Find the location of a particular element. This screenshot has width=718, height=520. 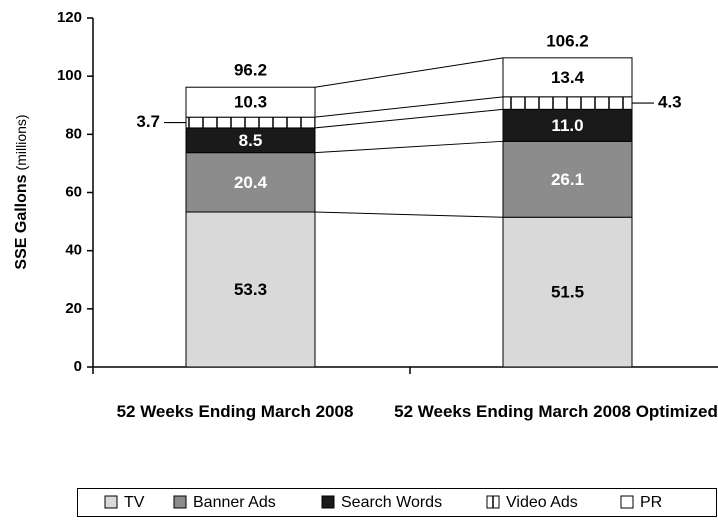

x-tick-label: 52 Weeks Ending March 2008 Optimized is located at coordinates (556, 411).